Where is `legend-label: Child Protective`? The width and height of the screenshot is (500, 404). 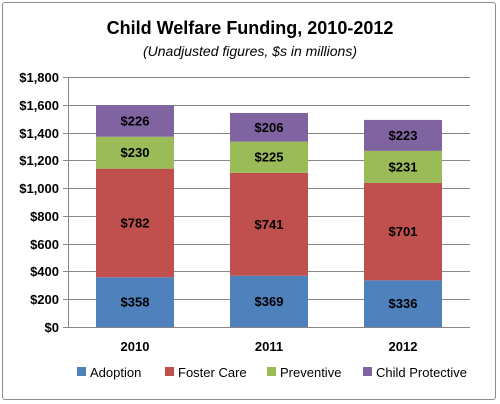 legend-label: Child Protective is located at coordinates (421, 372).